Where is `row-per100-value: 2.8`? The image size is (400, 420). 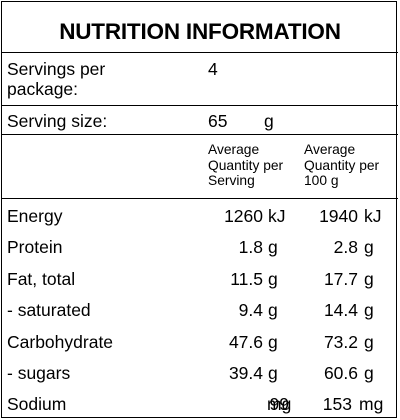
row-per100-value: 2.8 is located at coordinates (345, 247).